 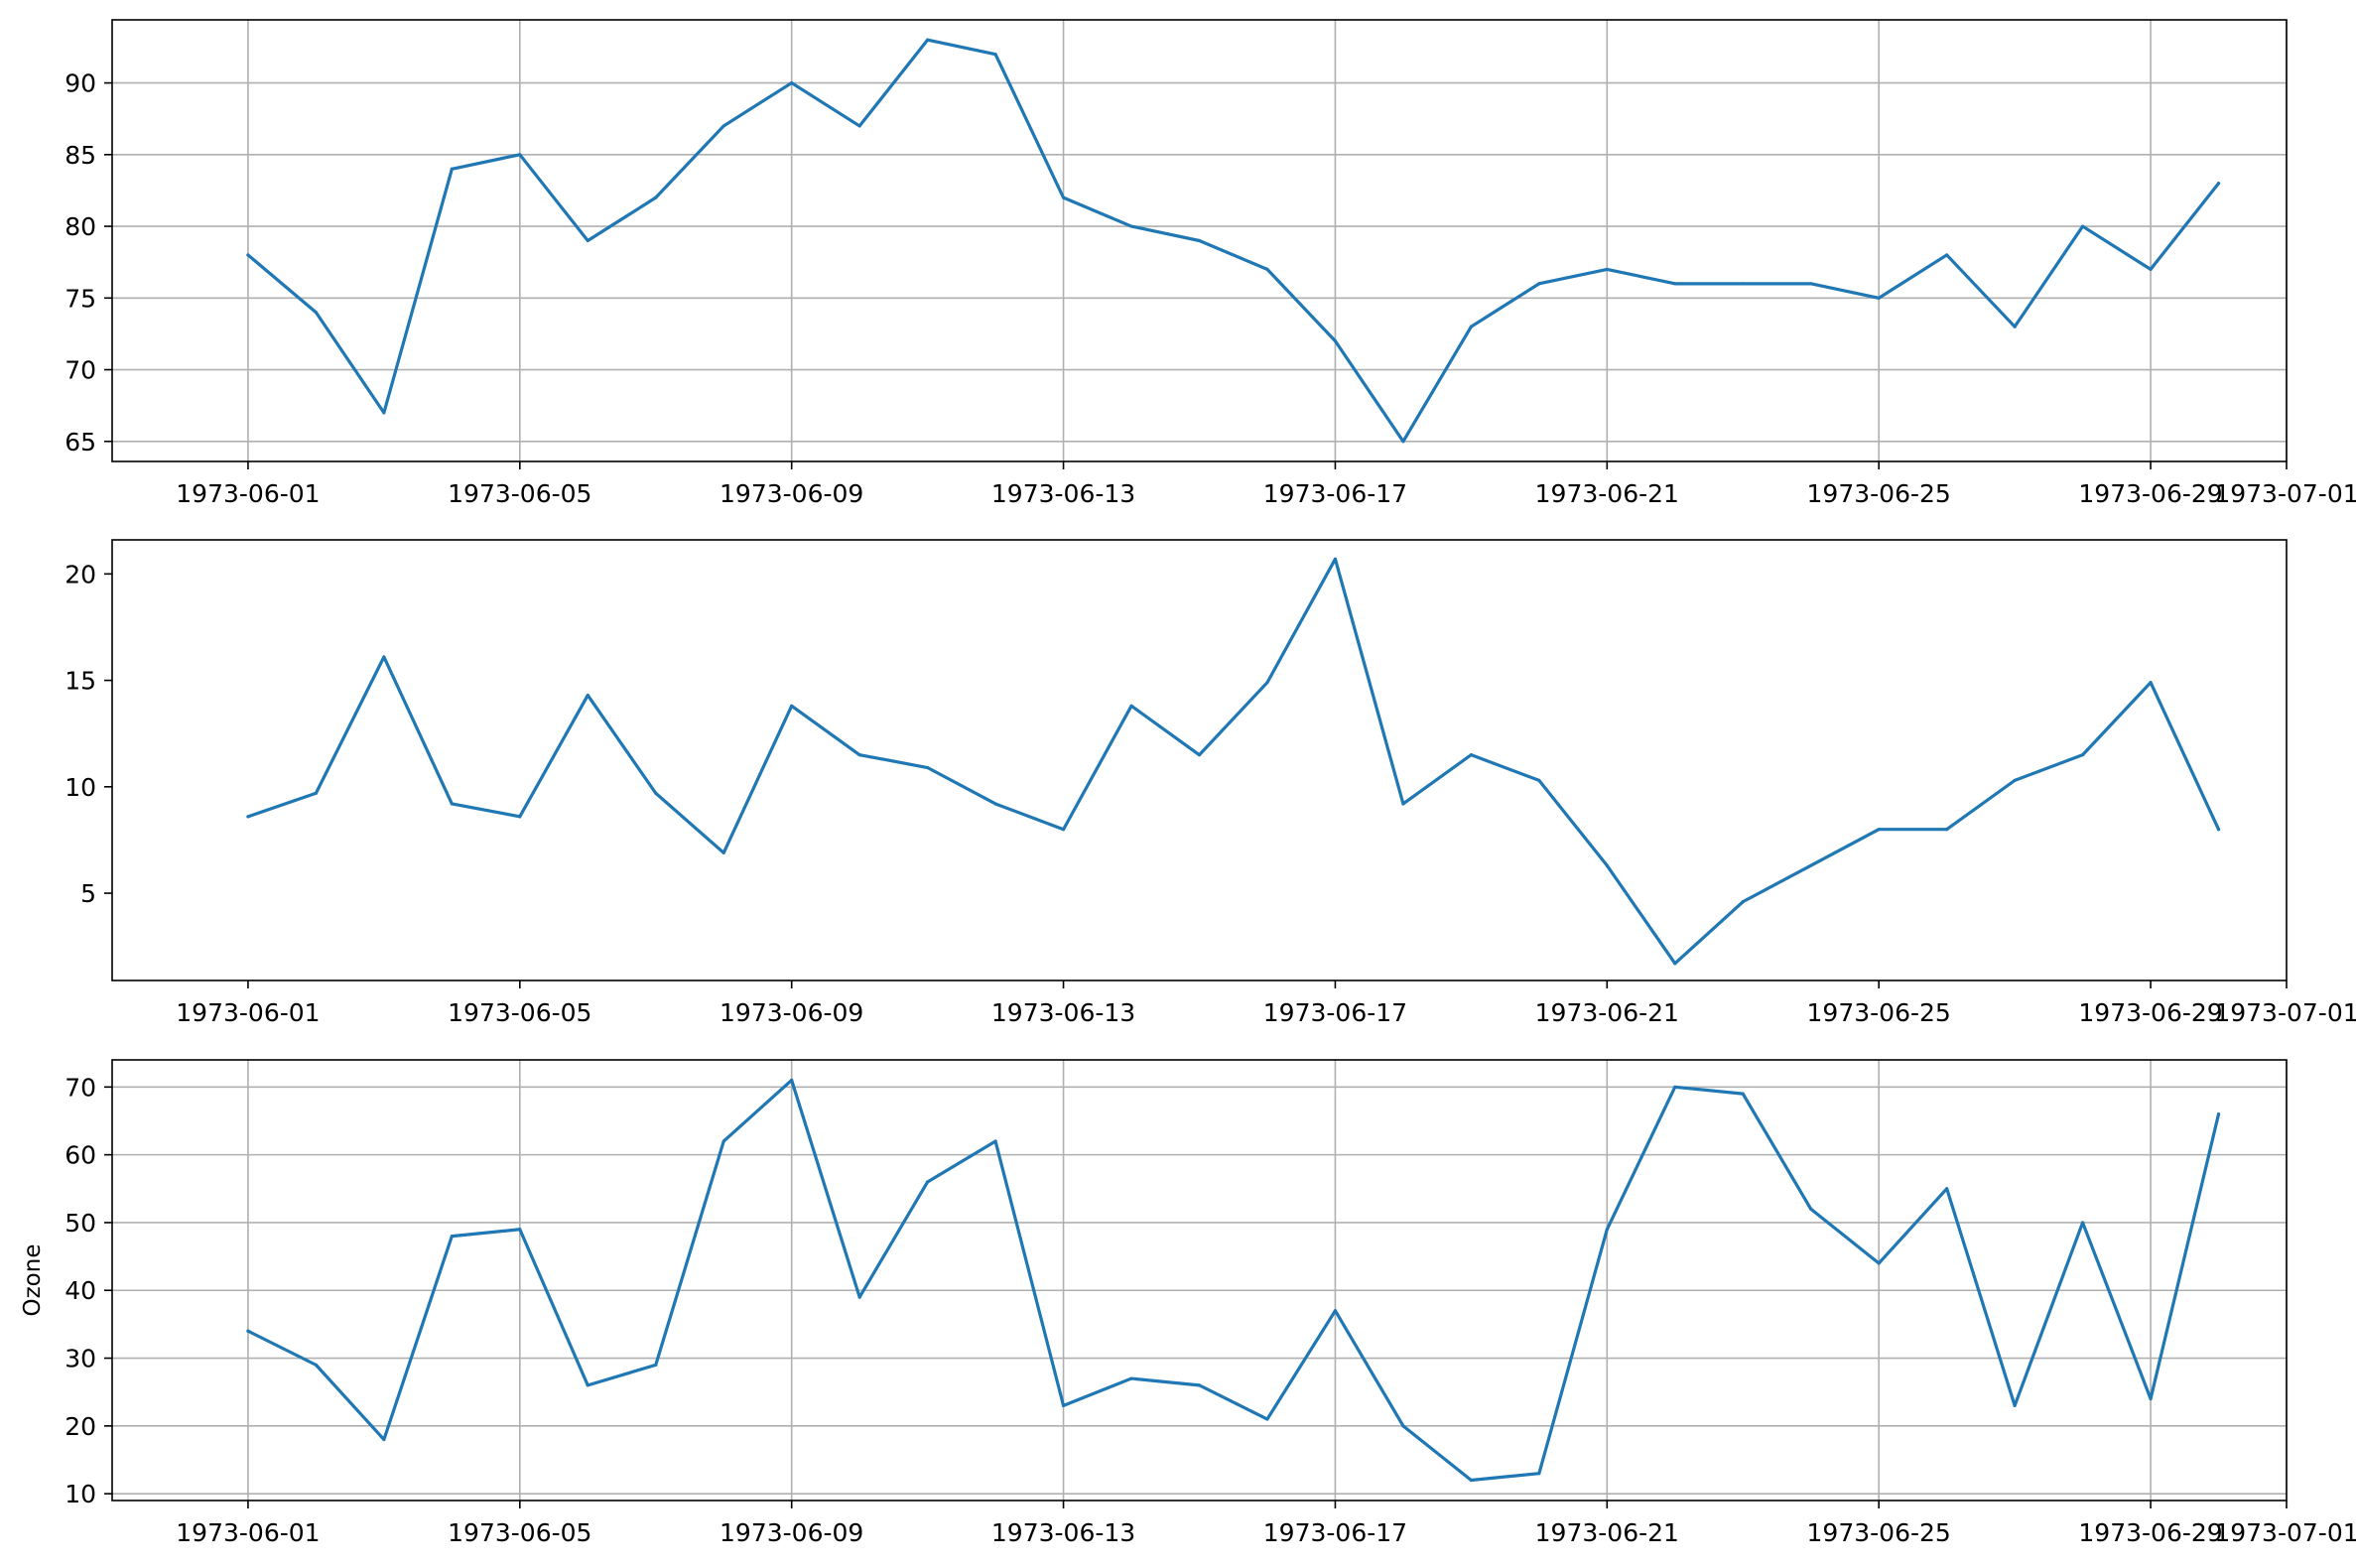 What do you see at coordinates (80, 298) in the screenshot?
I see `y-tick-label: 75` at bounding box center [80, 298].